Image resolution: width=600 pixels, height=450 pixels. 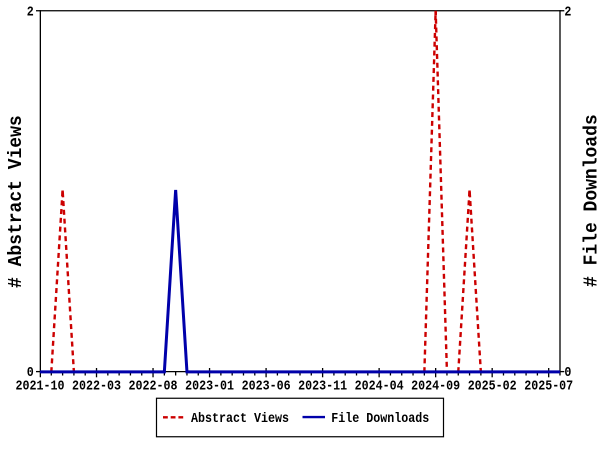 I want to click on svg-text: 2022-03, so click(x=96, y=386).